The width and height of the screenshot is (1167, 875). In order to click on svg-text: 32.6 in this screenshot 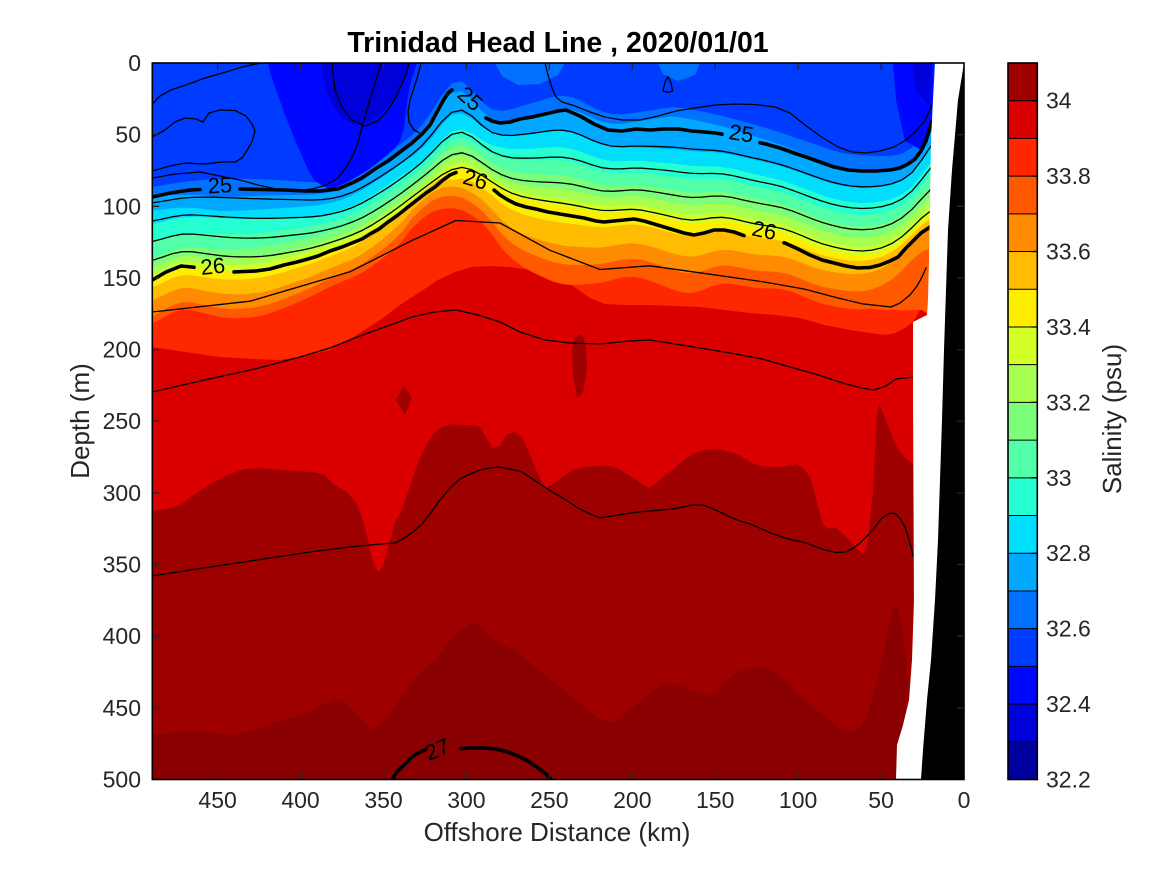, I will do `click(1068, 629)`.